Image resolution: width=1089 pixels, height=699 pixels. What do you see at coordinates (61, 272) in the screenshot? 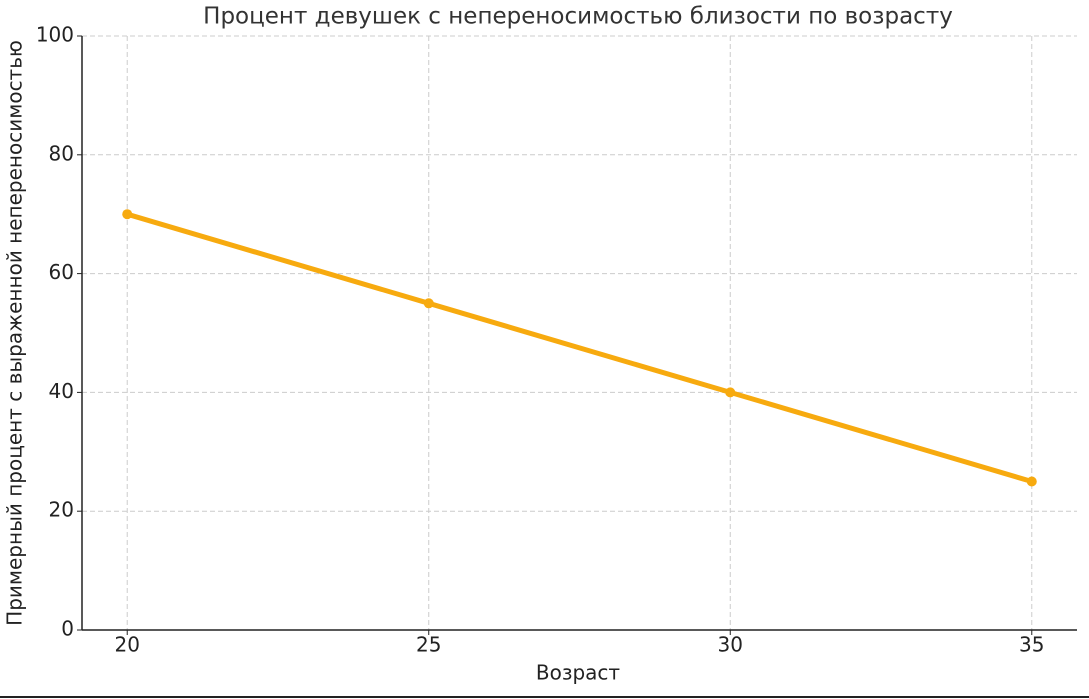
I see `y-tick-label: 60` at bounding box center [61, 272].